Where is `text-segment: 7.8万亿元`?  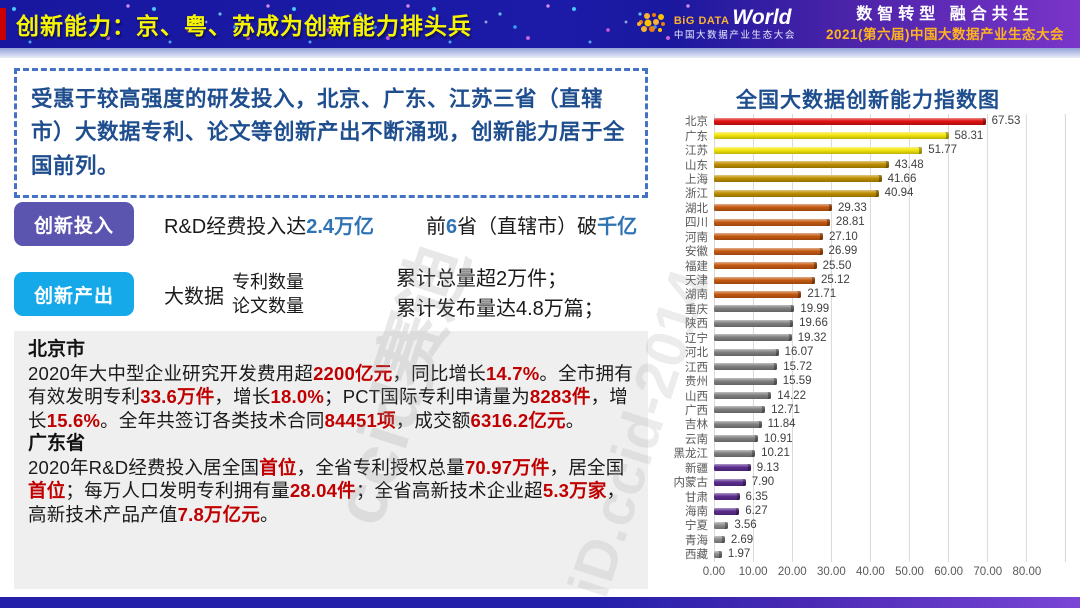 text-segment: 7.8万亿元 is located at coordinates (219, 514).